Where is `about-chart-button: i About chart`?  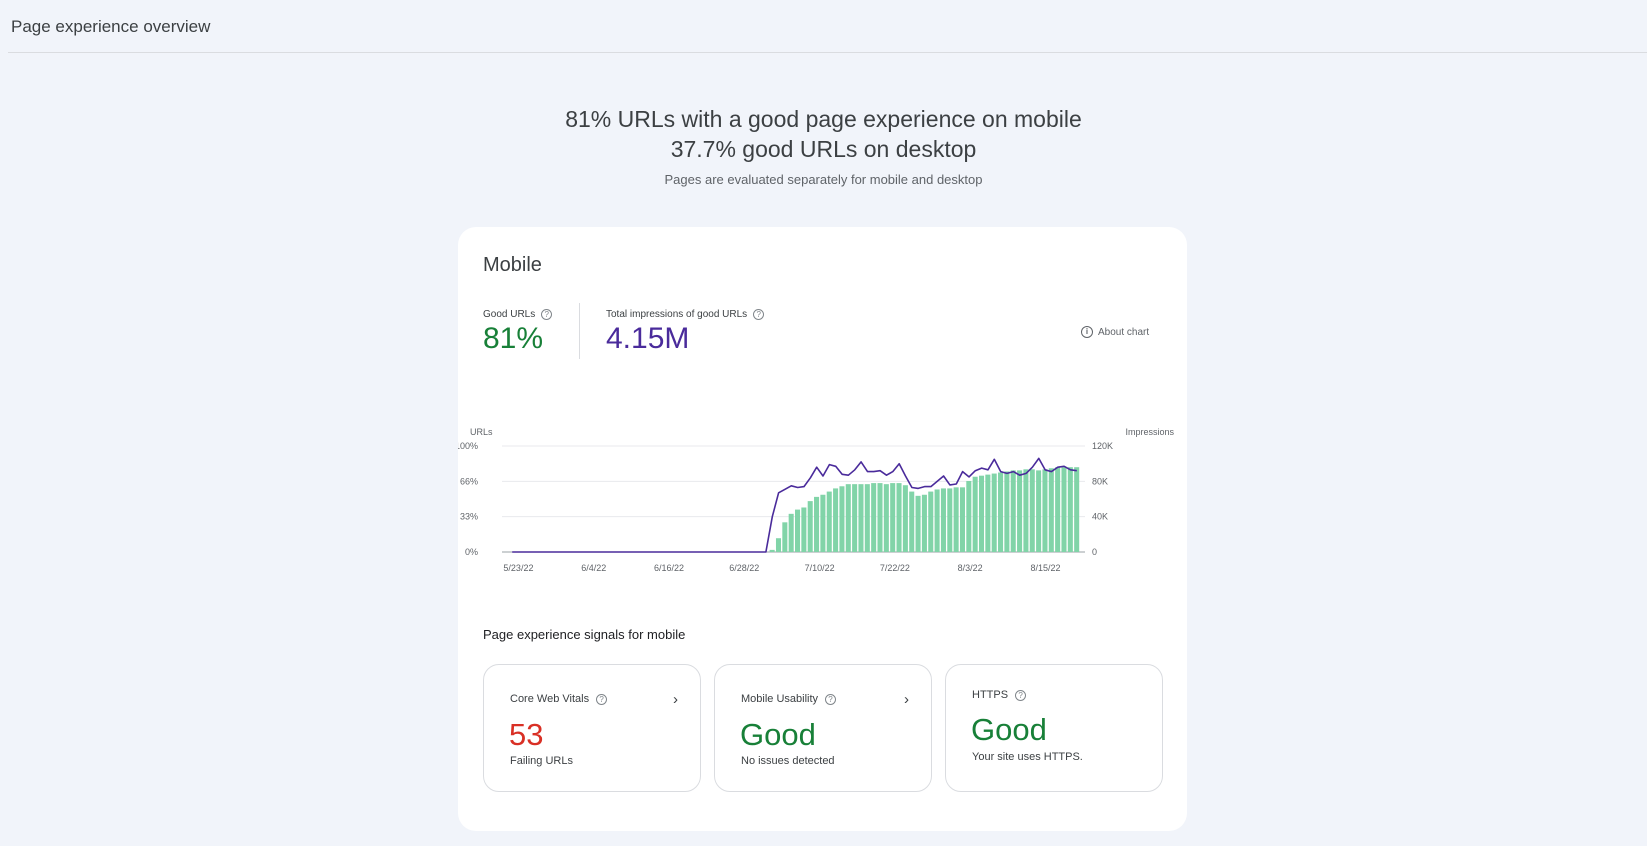 about-chart-button: i About chart is located at coordinates (1115, 332).